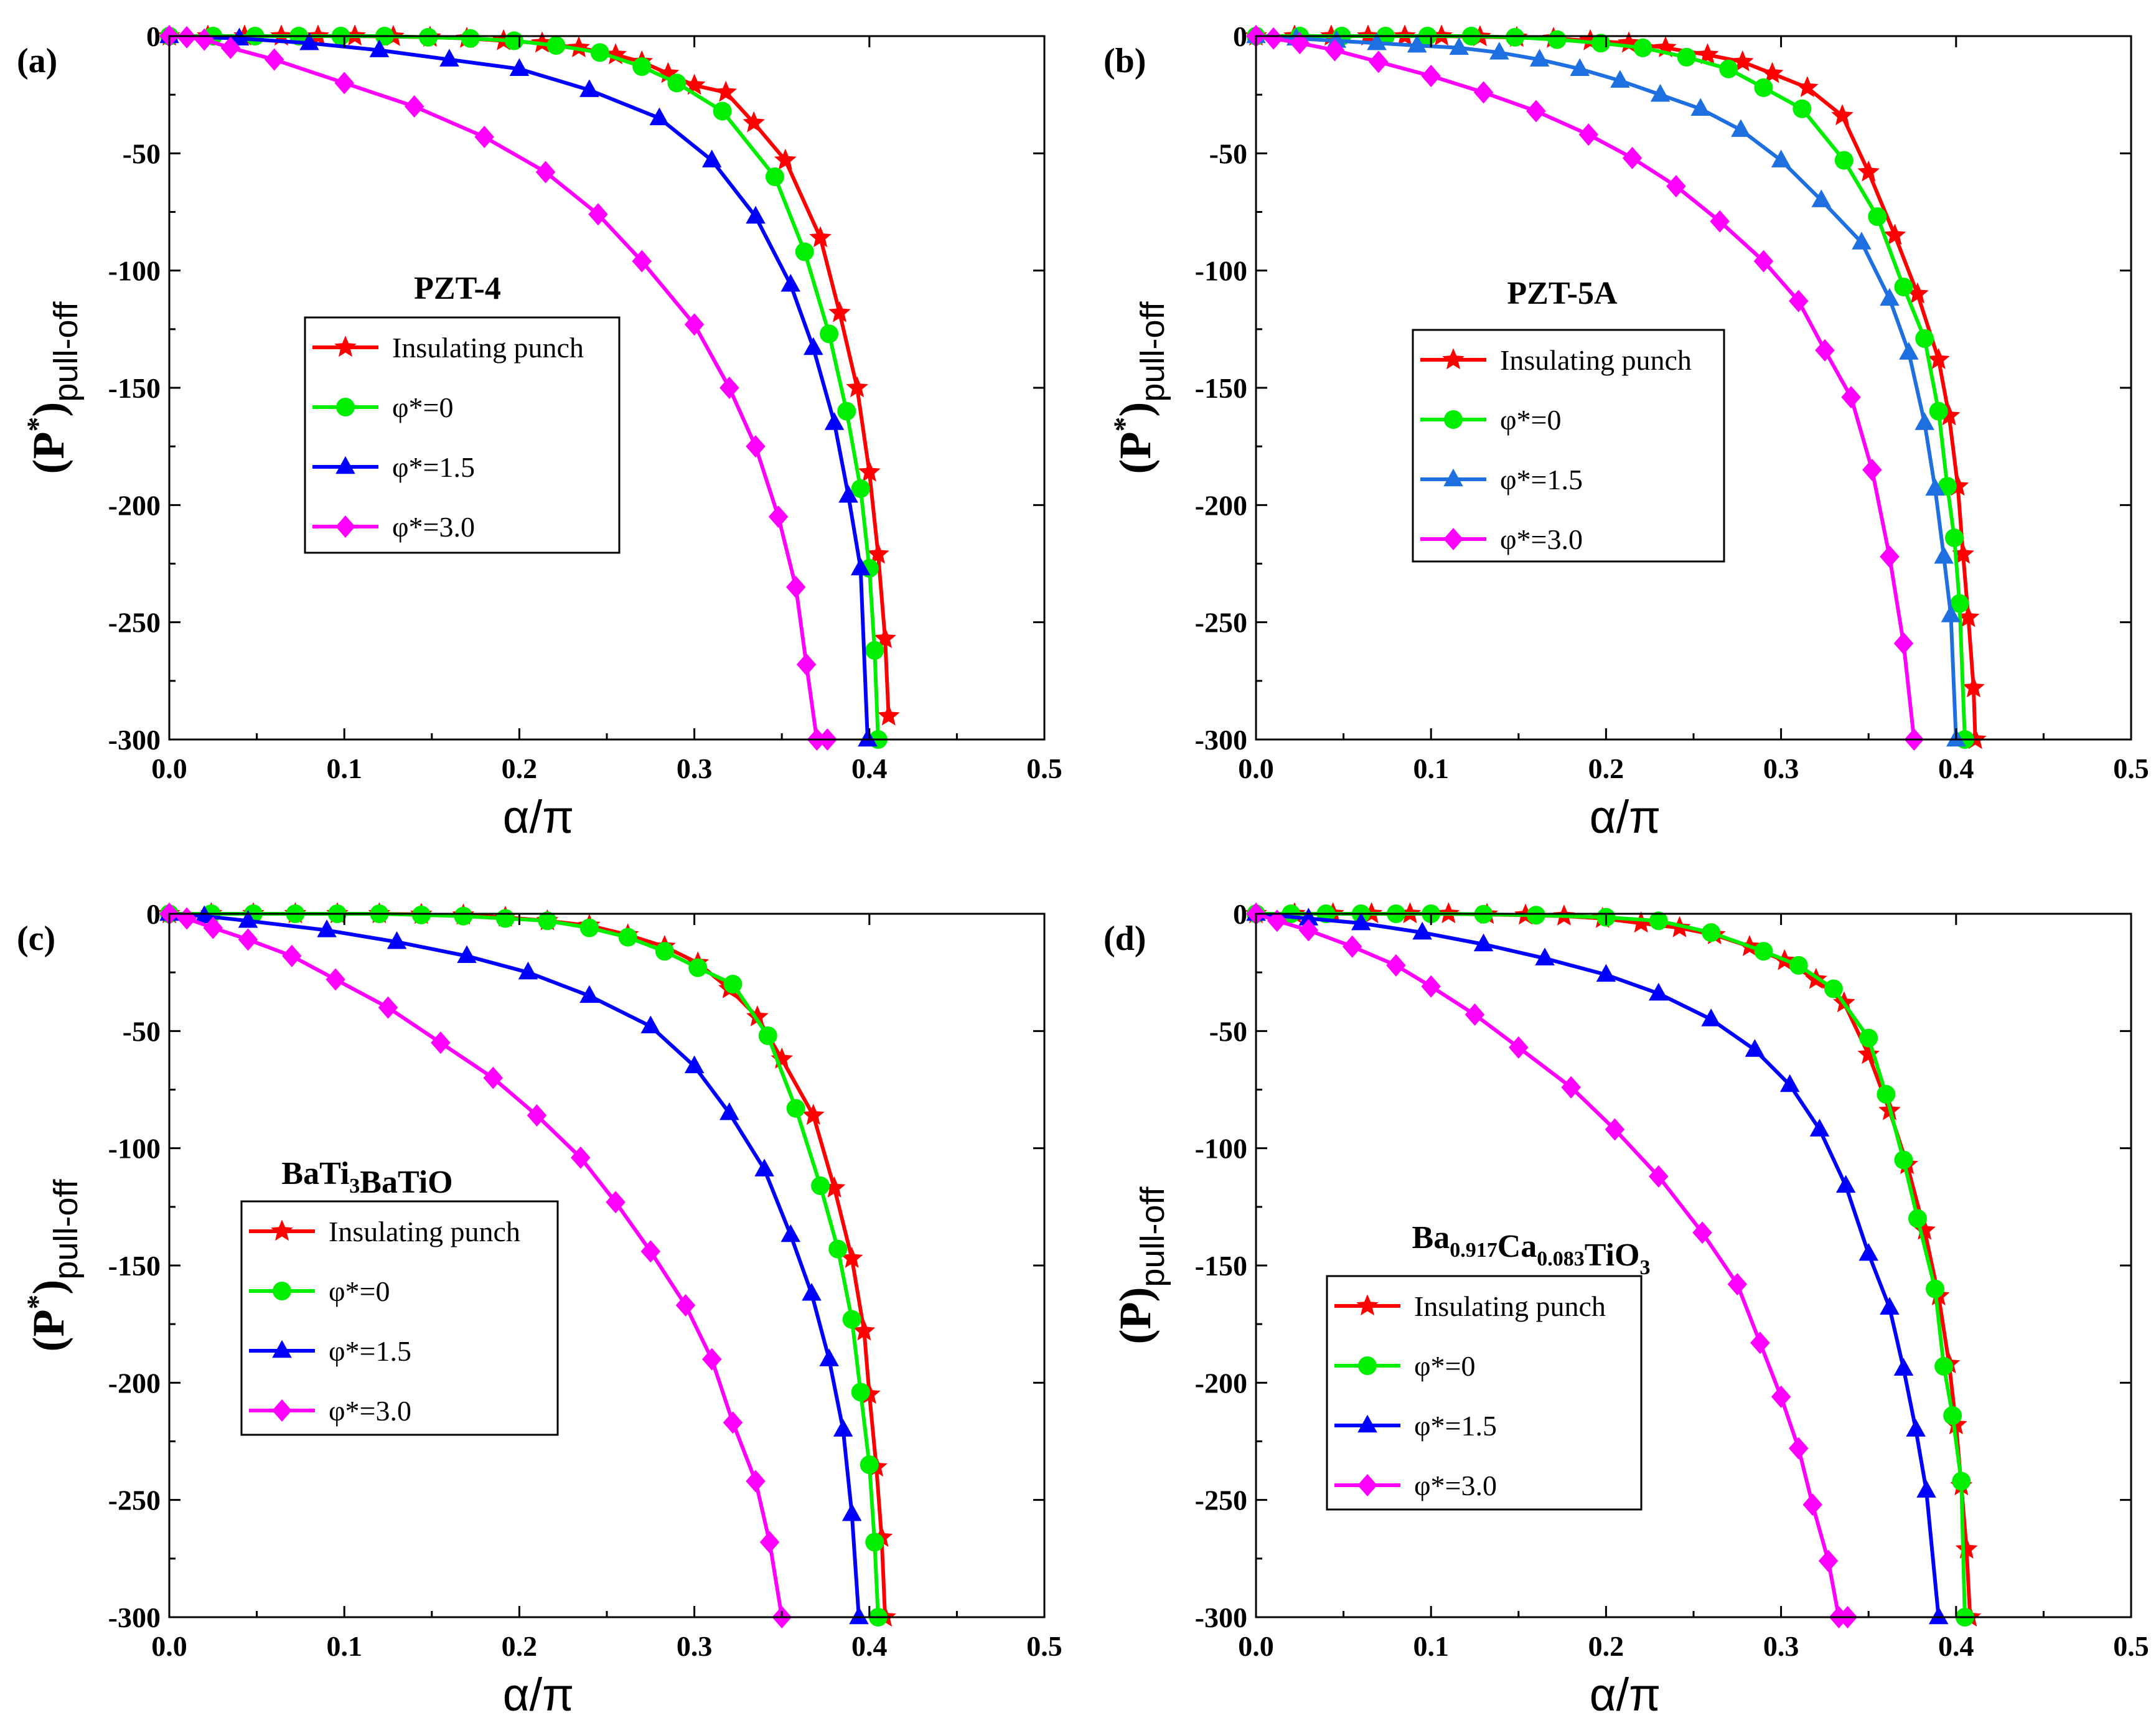 Image resolution: width=2156 pixels, height=1723 pixels. I want to click on material-label: PZT-5A, so click(1563, 293).